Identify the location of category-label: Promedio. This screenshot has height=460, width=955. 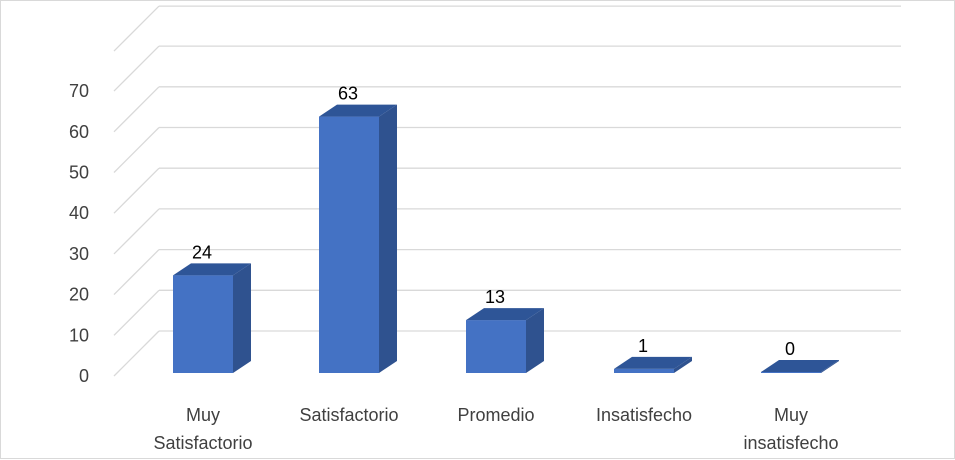
(495, 415).